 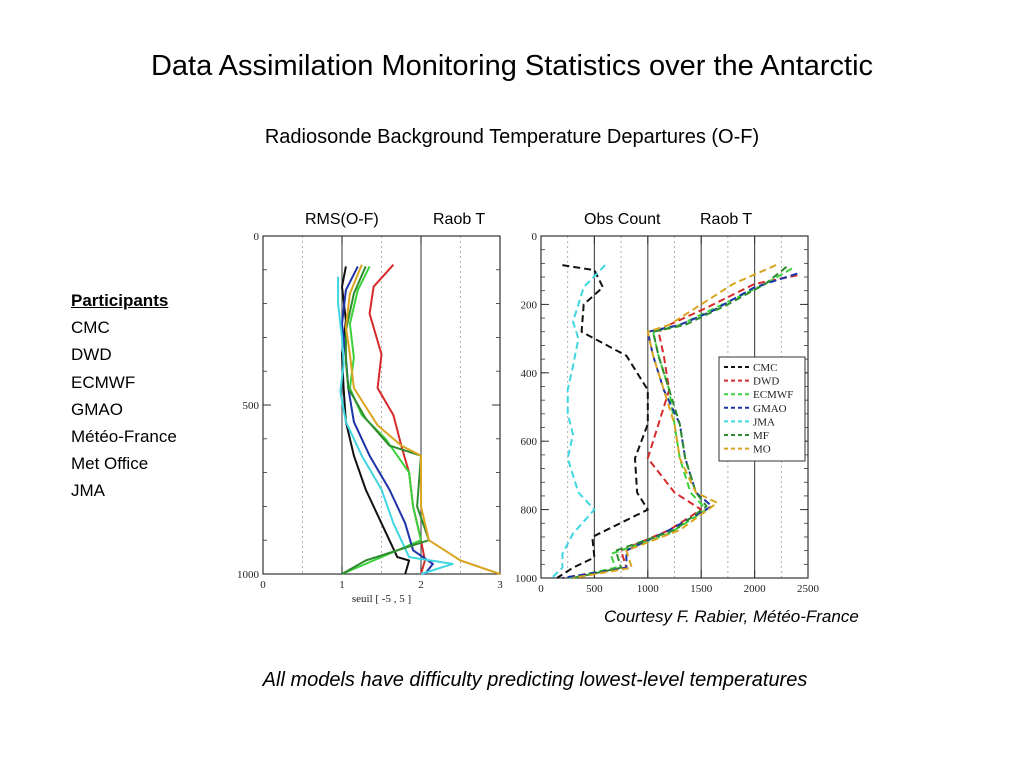 I want to click on y-tick-label: 500, so click(x=251, y=406).